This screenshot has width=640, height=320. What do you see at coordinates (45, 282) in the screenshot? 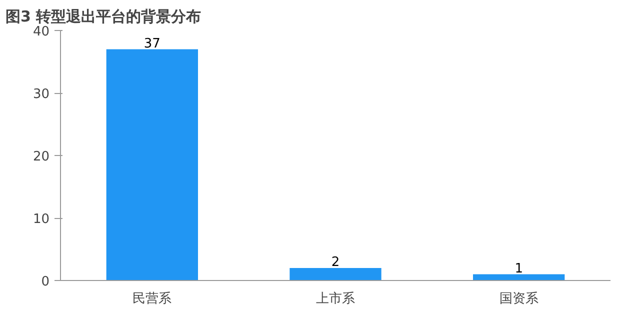
I see `y-tick-label: 0` at bounding box center [45, 282].